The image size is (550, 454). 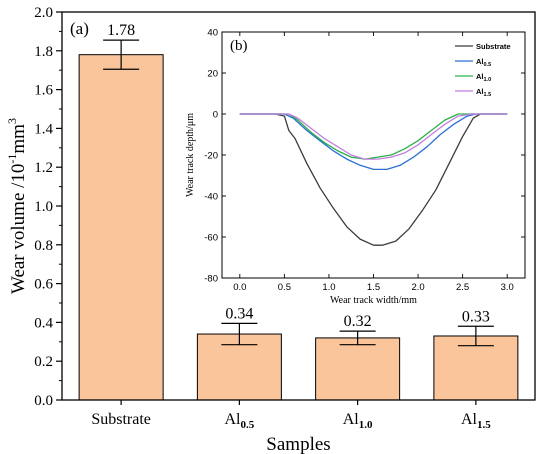 I want to click on legend-entry: Al0.5, so click(x=483, y=62).